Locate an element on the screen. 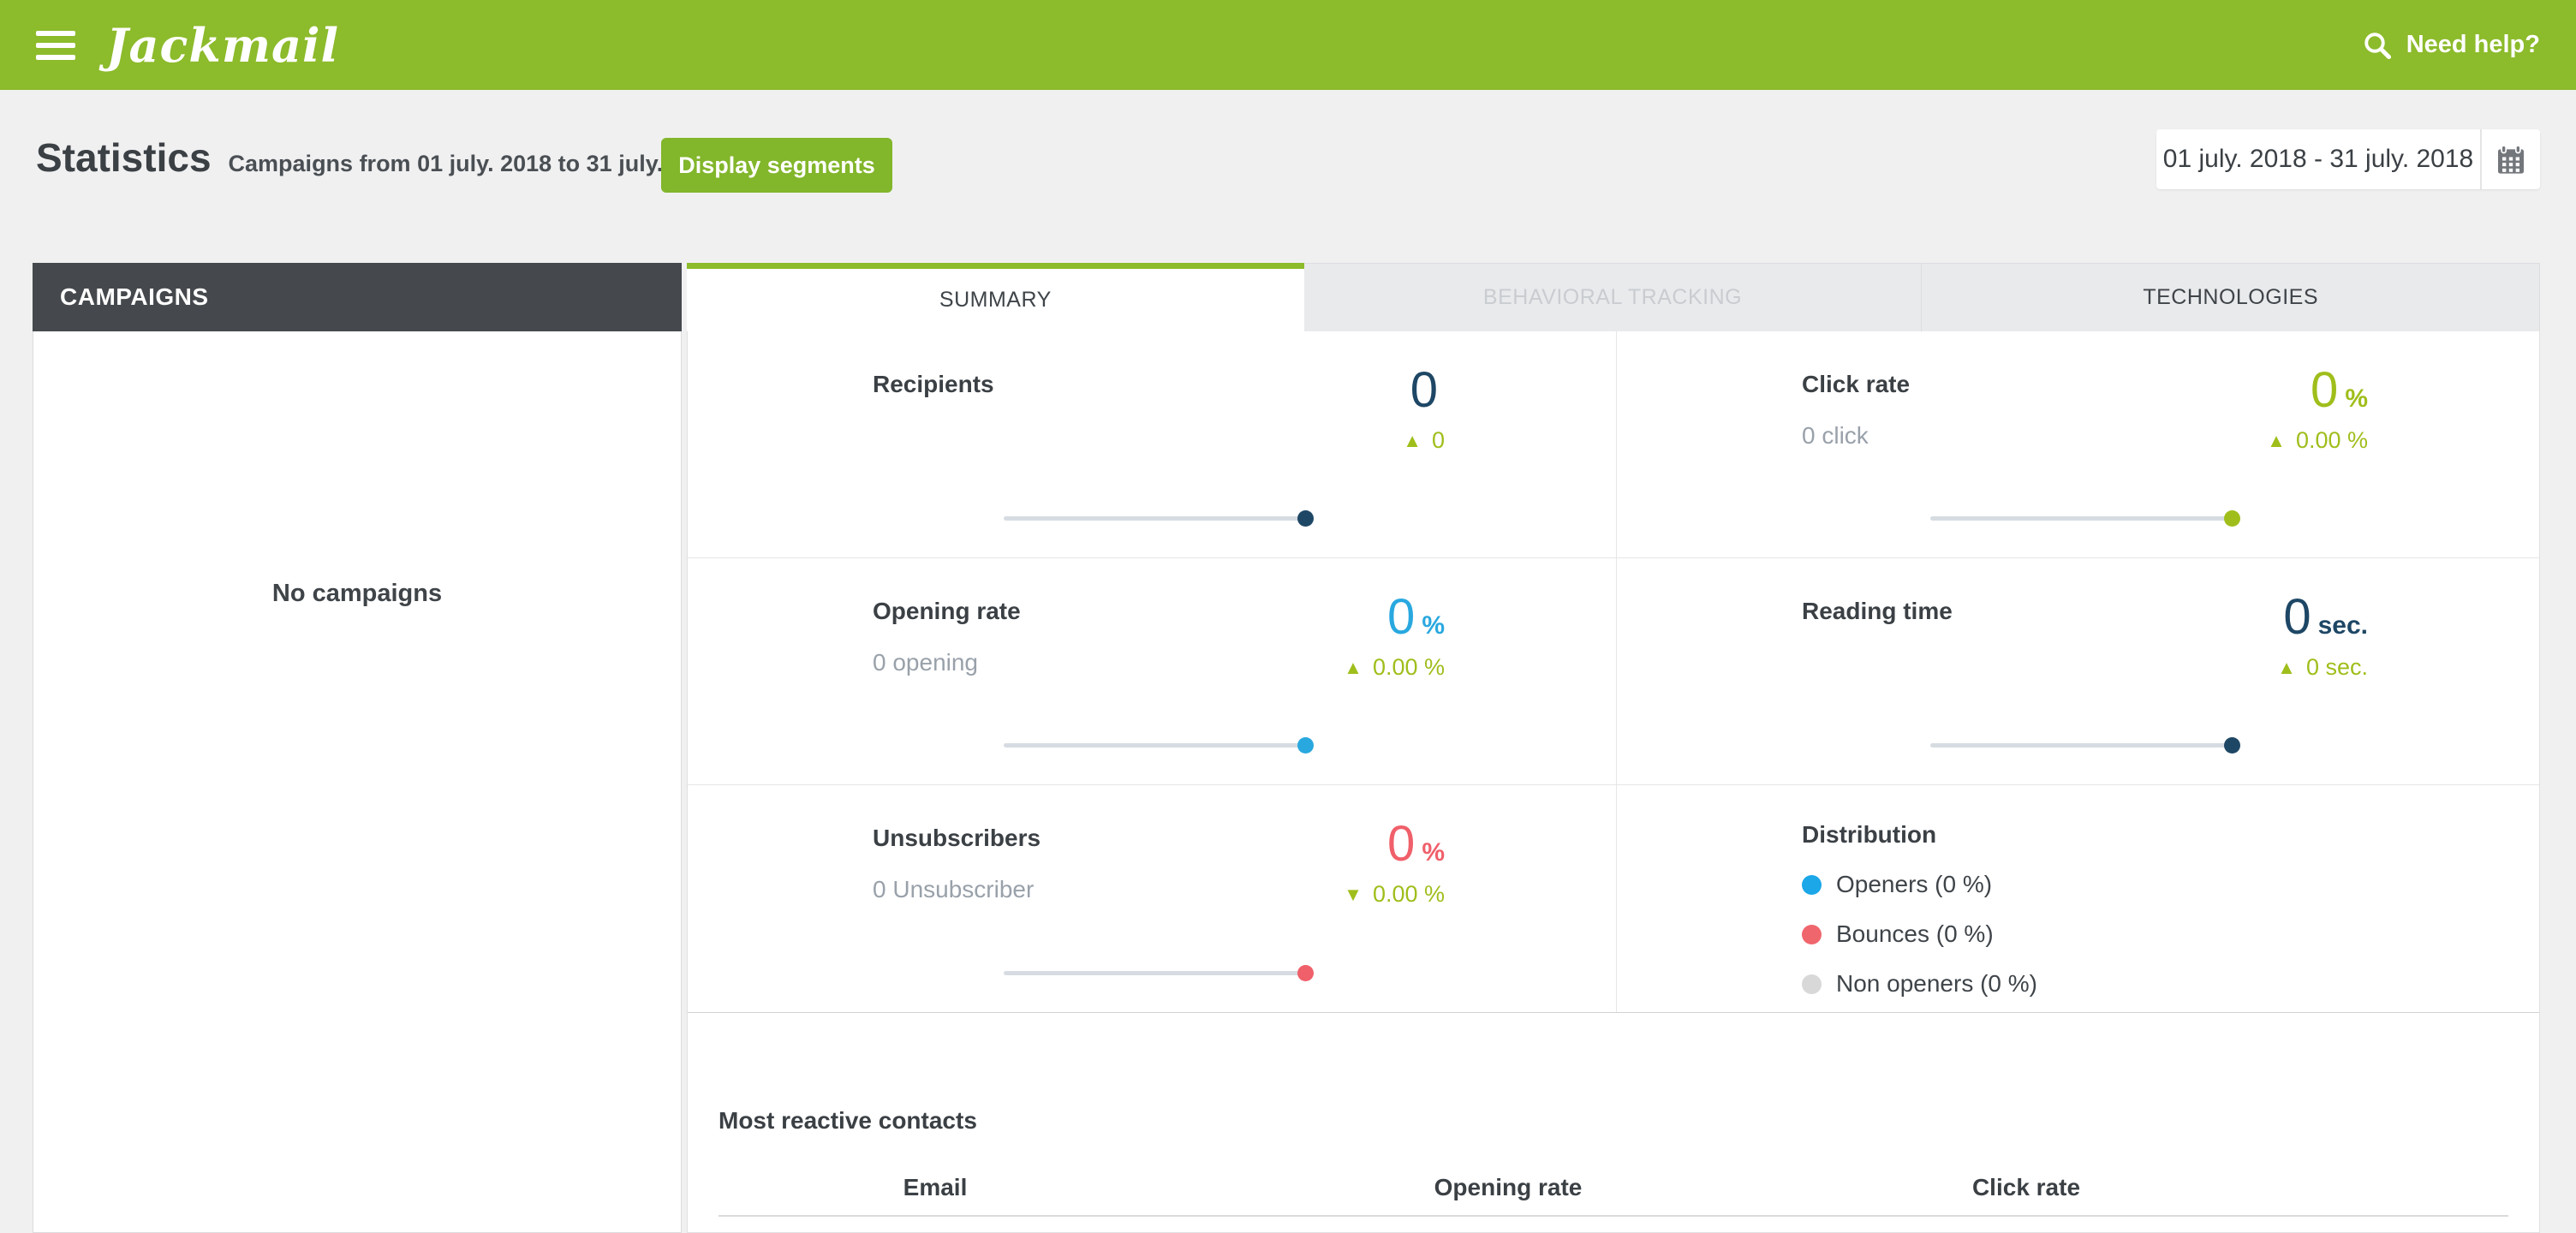 This screenshot has width=2576, height=1233. tab-technologies: TECHNOLOGIES is located at coordinates (2231, 297).